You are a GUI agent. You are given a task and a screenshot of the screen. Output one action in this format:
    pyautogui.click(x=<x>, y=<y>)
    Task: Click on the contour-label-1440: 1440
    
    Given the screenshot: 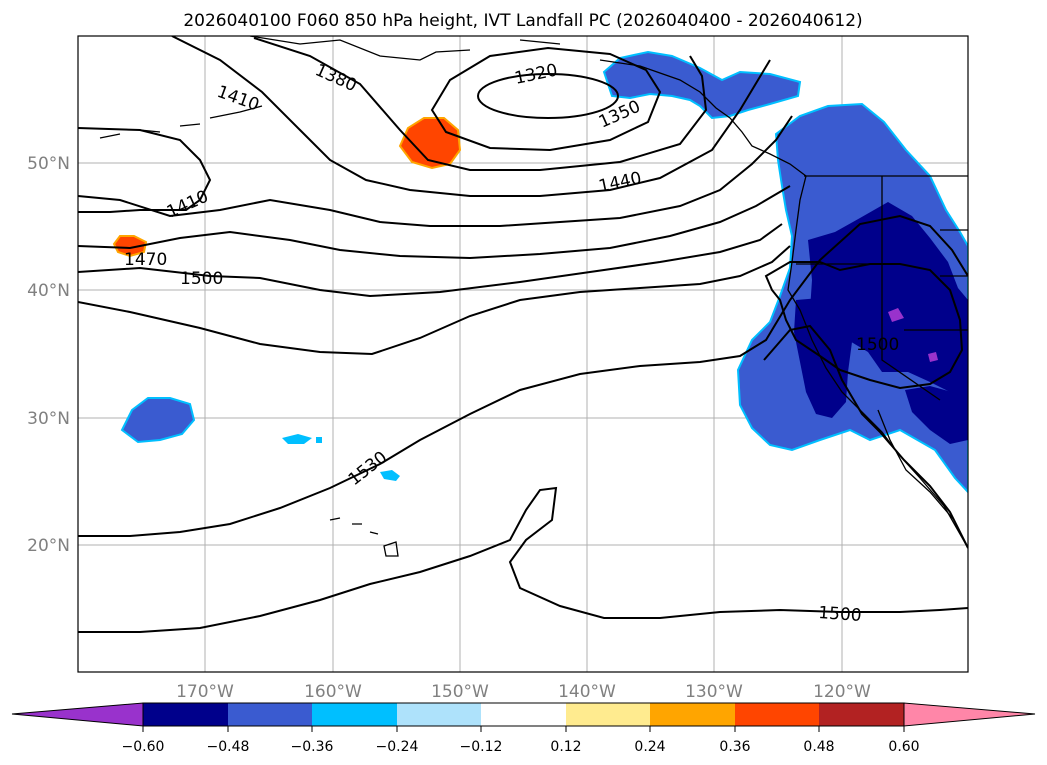 What is the action you would take?
    pyautogui.click(x=620, y=182)
    